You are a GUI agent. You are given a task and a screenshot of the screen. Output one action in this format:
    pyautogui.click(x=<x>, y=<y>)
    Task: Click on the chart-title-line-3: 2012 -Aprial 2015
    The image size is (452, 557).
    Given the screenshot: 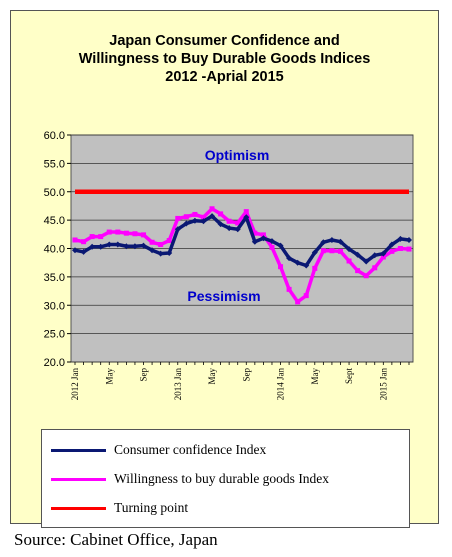 What is the action you would take?
    pyautogui.click(x=224, y=77)
    